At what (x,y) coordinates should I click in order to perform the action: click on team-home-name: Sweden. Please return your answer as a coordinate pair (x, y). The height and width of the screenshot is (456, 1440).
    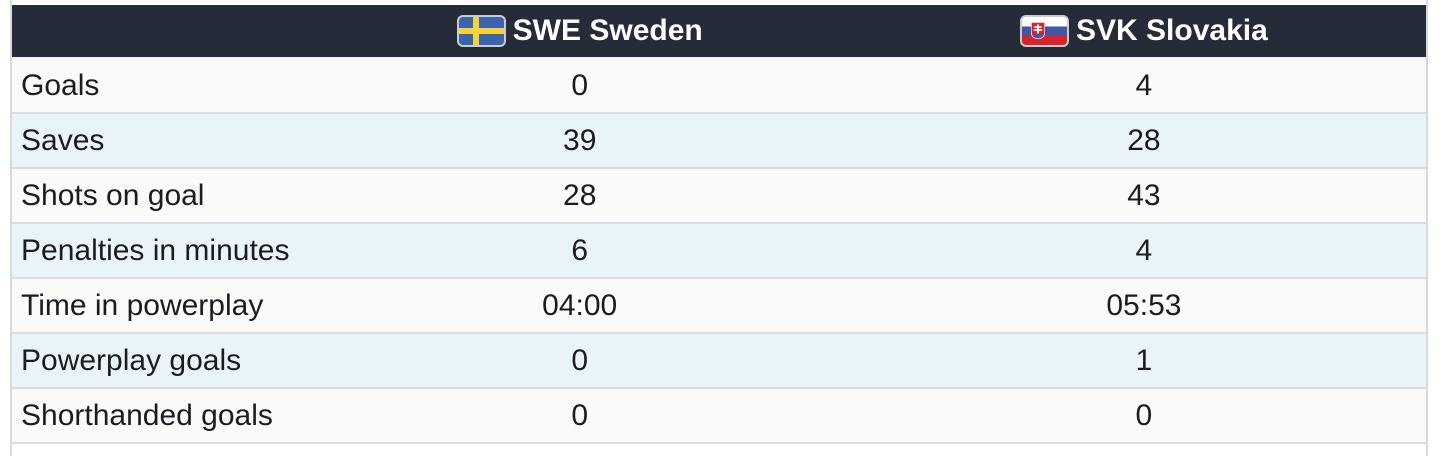
    Looking at the image, I should click on (646, 30).